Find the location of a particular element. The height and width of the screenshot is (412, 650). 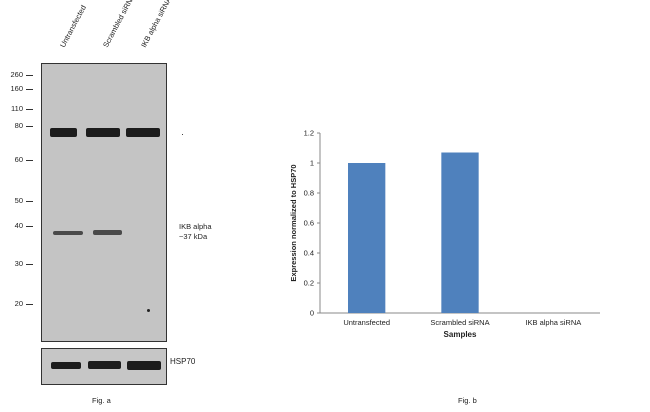

lane-label-ikb-sirna: IKB alpha siRNA is located at coordinates (156, 25).